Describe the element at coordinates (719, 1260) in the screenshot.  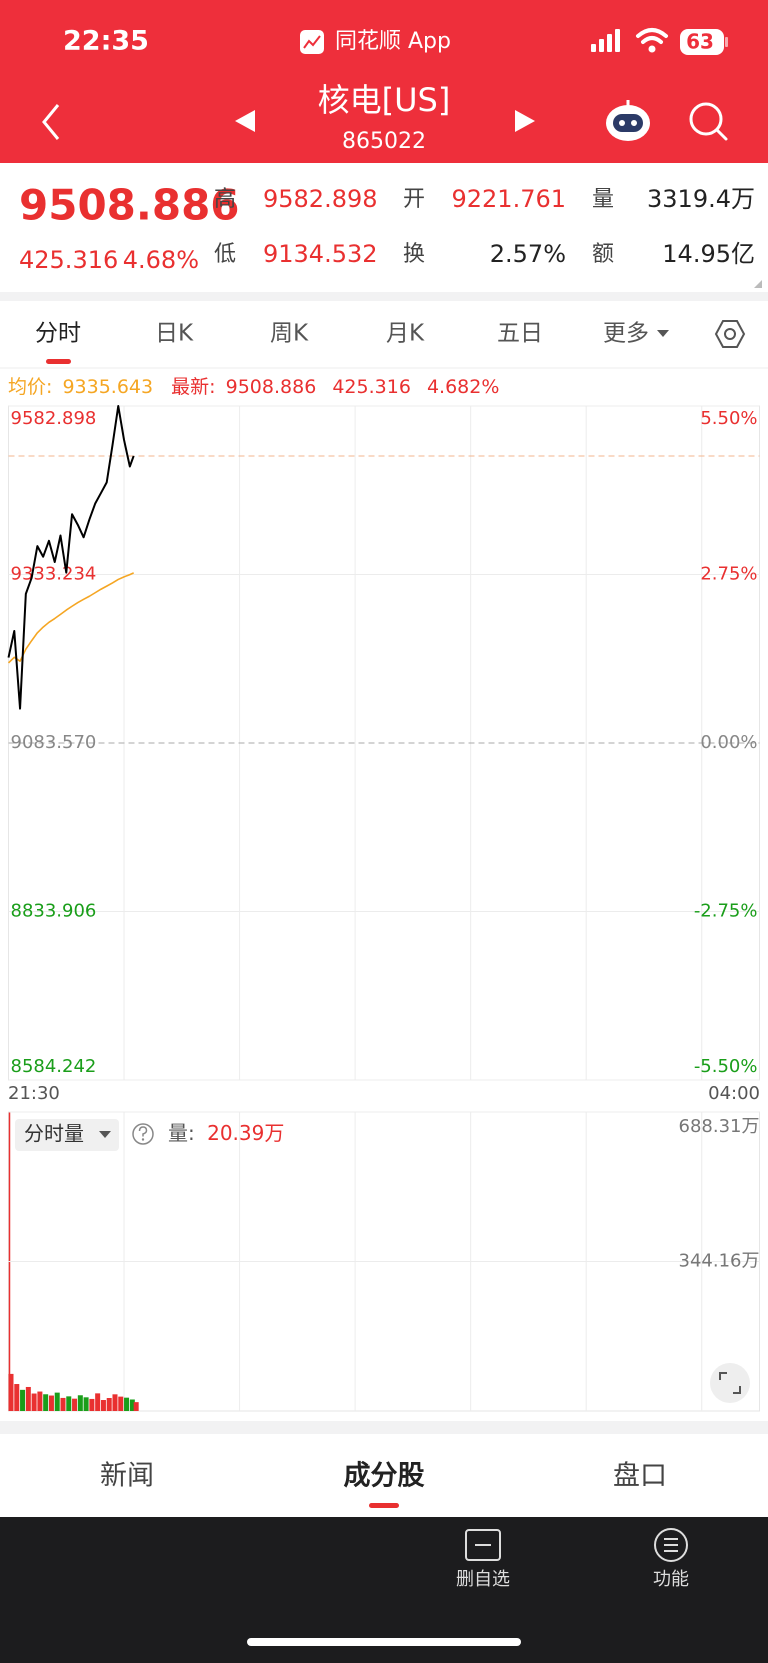
I see `y-tick-label: 344.16万` at that location.